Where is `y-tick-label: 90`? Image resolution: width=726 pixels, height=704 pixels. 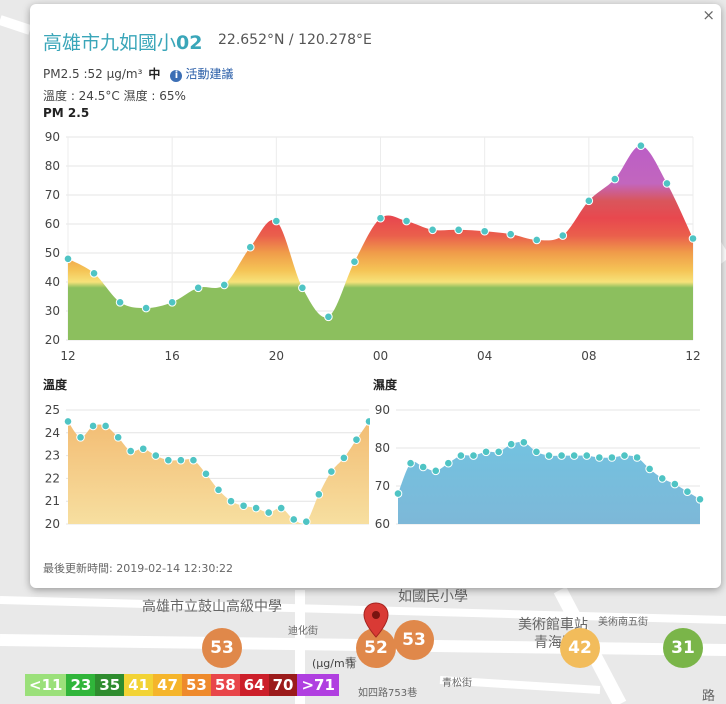
y-tick-label: 90 is located at coordinates (52, 137).